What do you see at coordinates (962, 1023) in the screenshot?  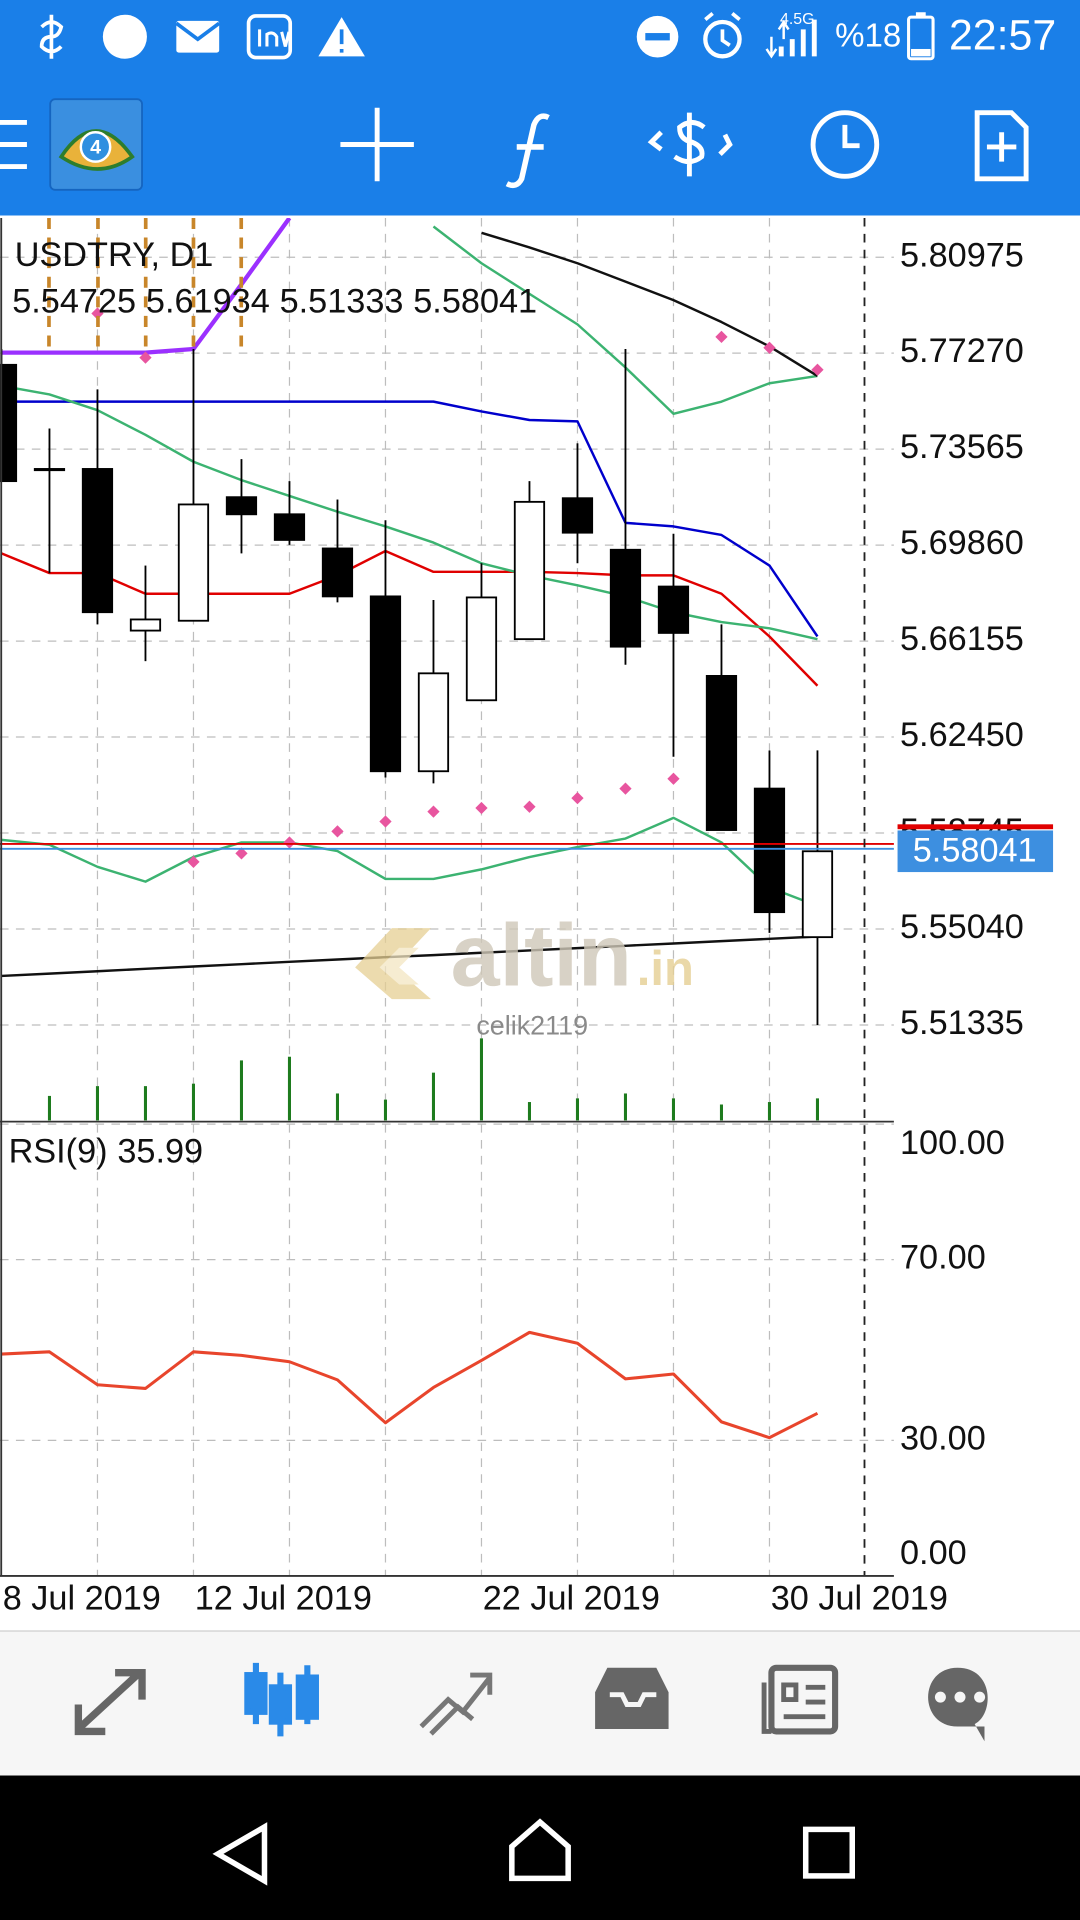 I see `y-tick-label: 5.51335` at bounding box center [962, 1023].